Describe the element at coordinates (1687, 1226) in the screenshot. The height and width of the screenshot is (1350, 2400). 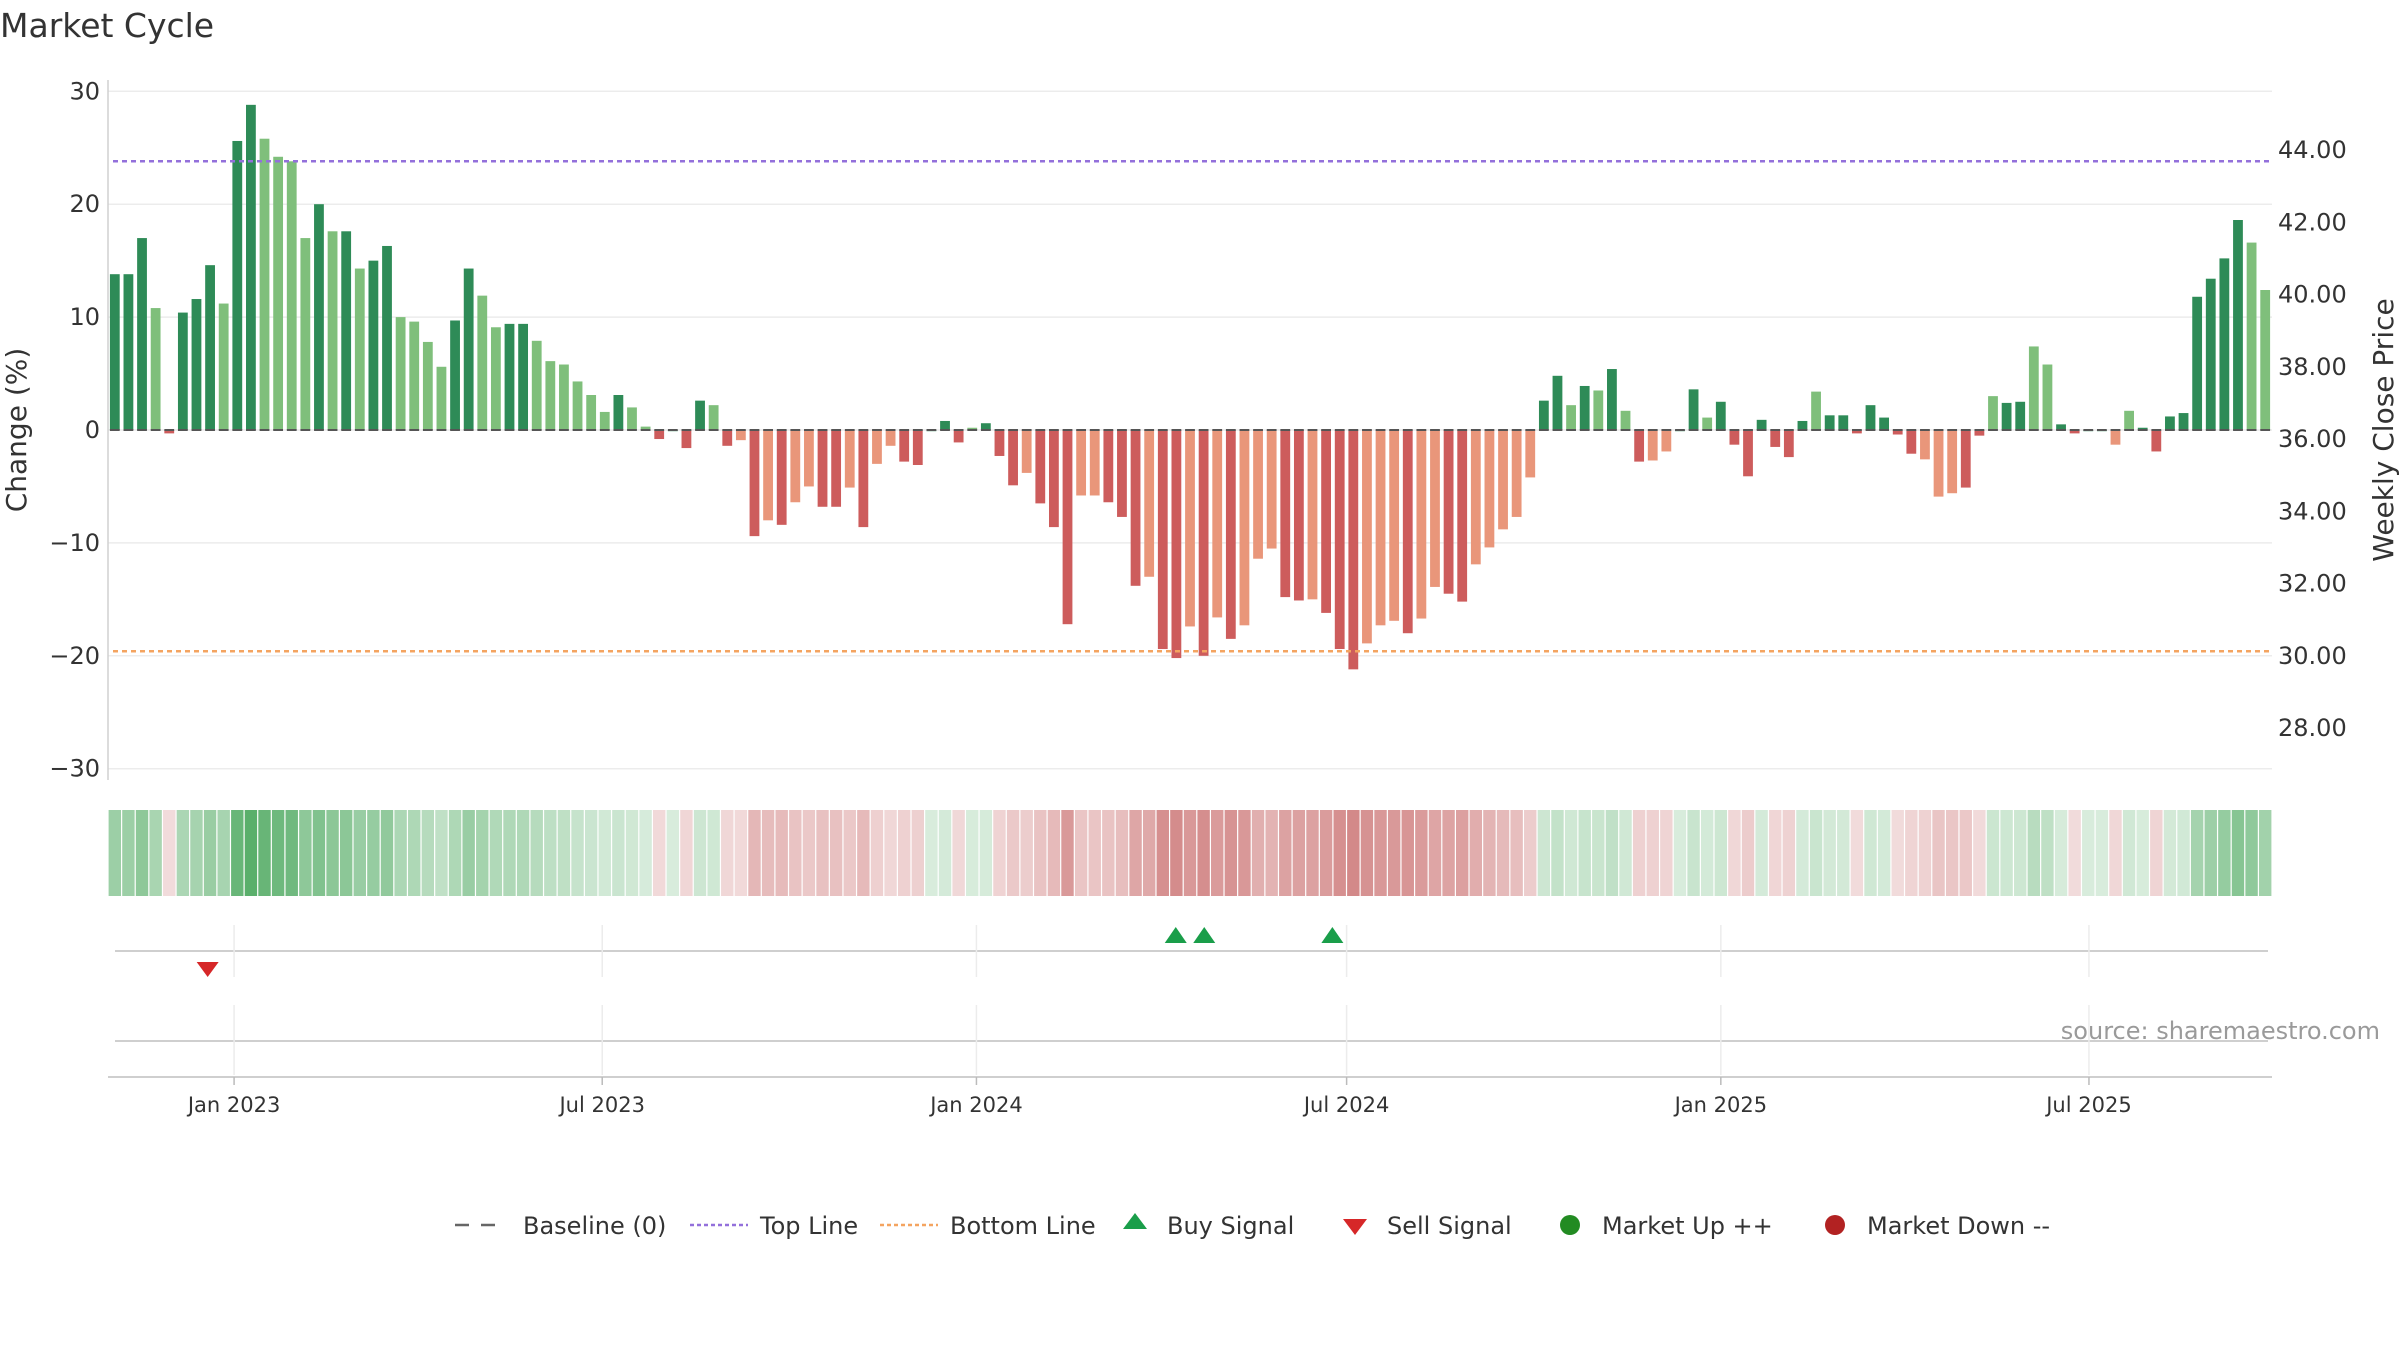
I see `legend-label-up: Market Up ++` at that location.